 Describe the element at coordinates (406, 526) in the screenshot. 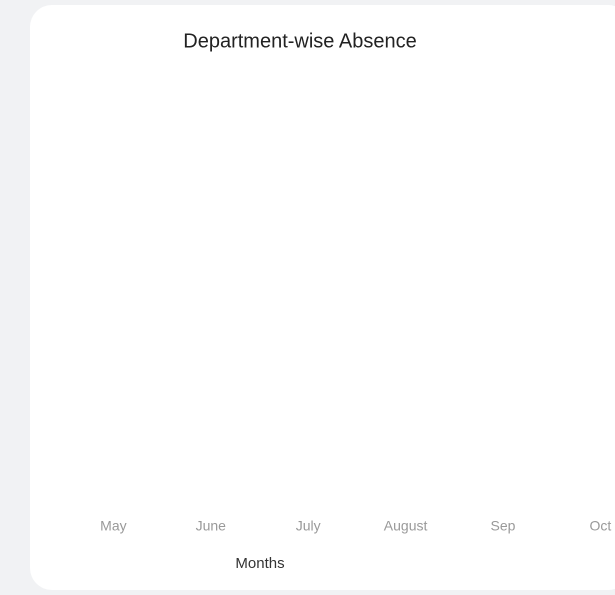

I see `x-tick-label: August` at that location.